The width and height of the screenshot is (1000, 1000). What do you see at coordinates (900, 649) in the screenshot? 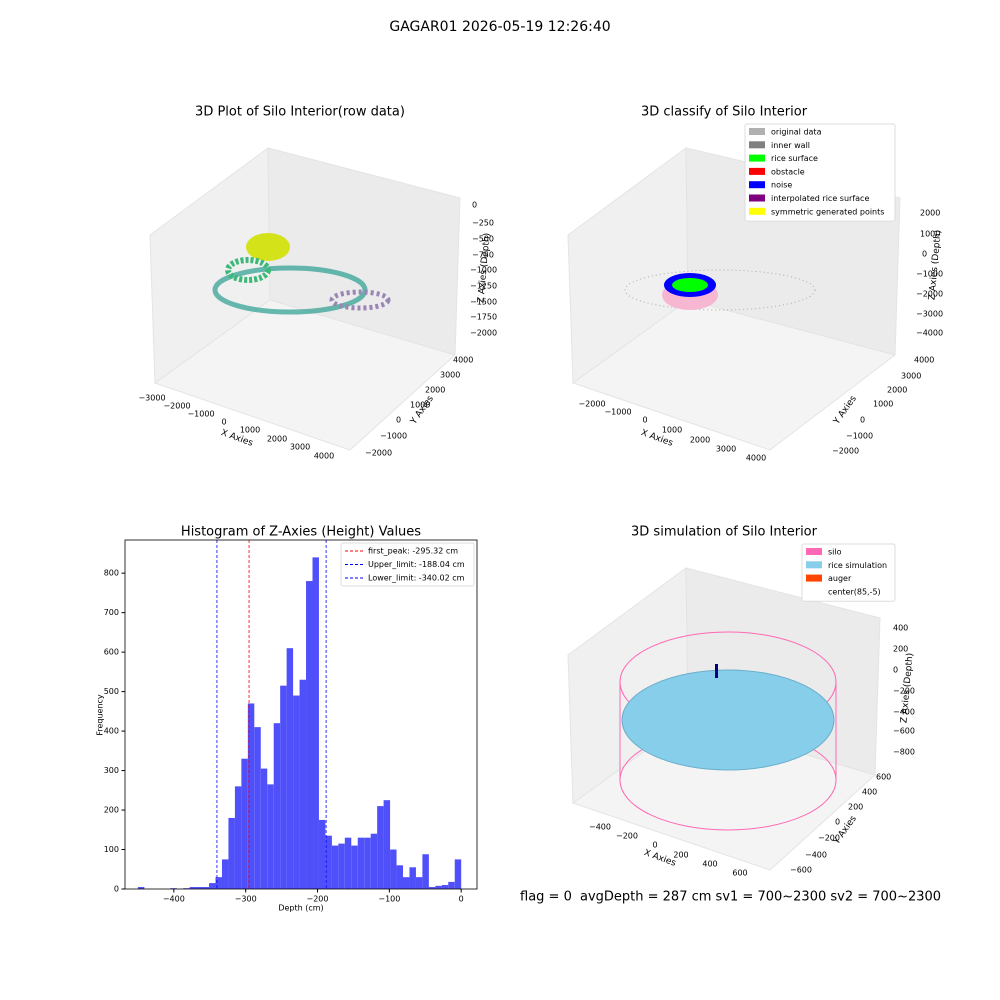
I see `z-tick-label: 200` at bounding box center [900, 649].